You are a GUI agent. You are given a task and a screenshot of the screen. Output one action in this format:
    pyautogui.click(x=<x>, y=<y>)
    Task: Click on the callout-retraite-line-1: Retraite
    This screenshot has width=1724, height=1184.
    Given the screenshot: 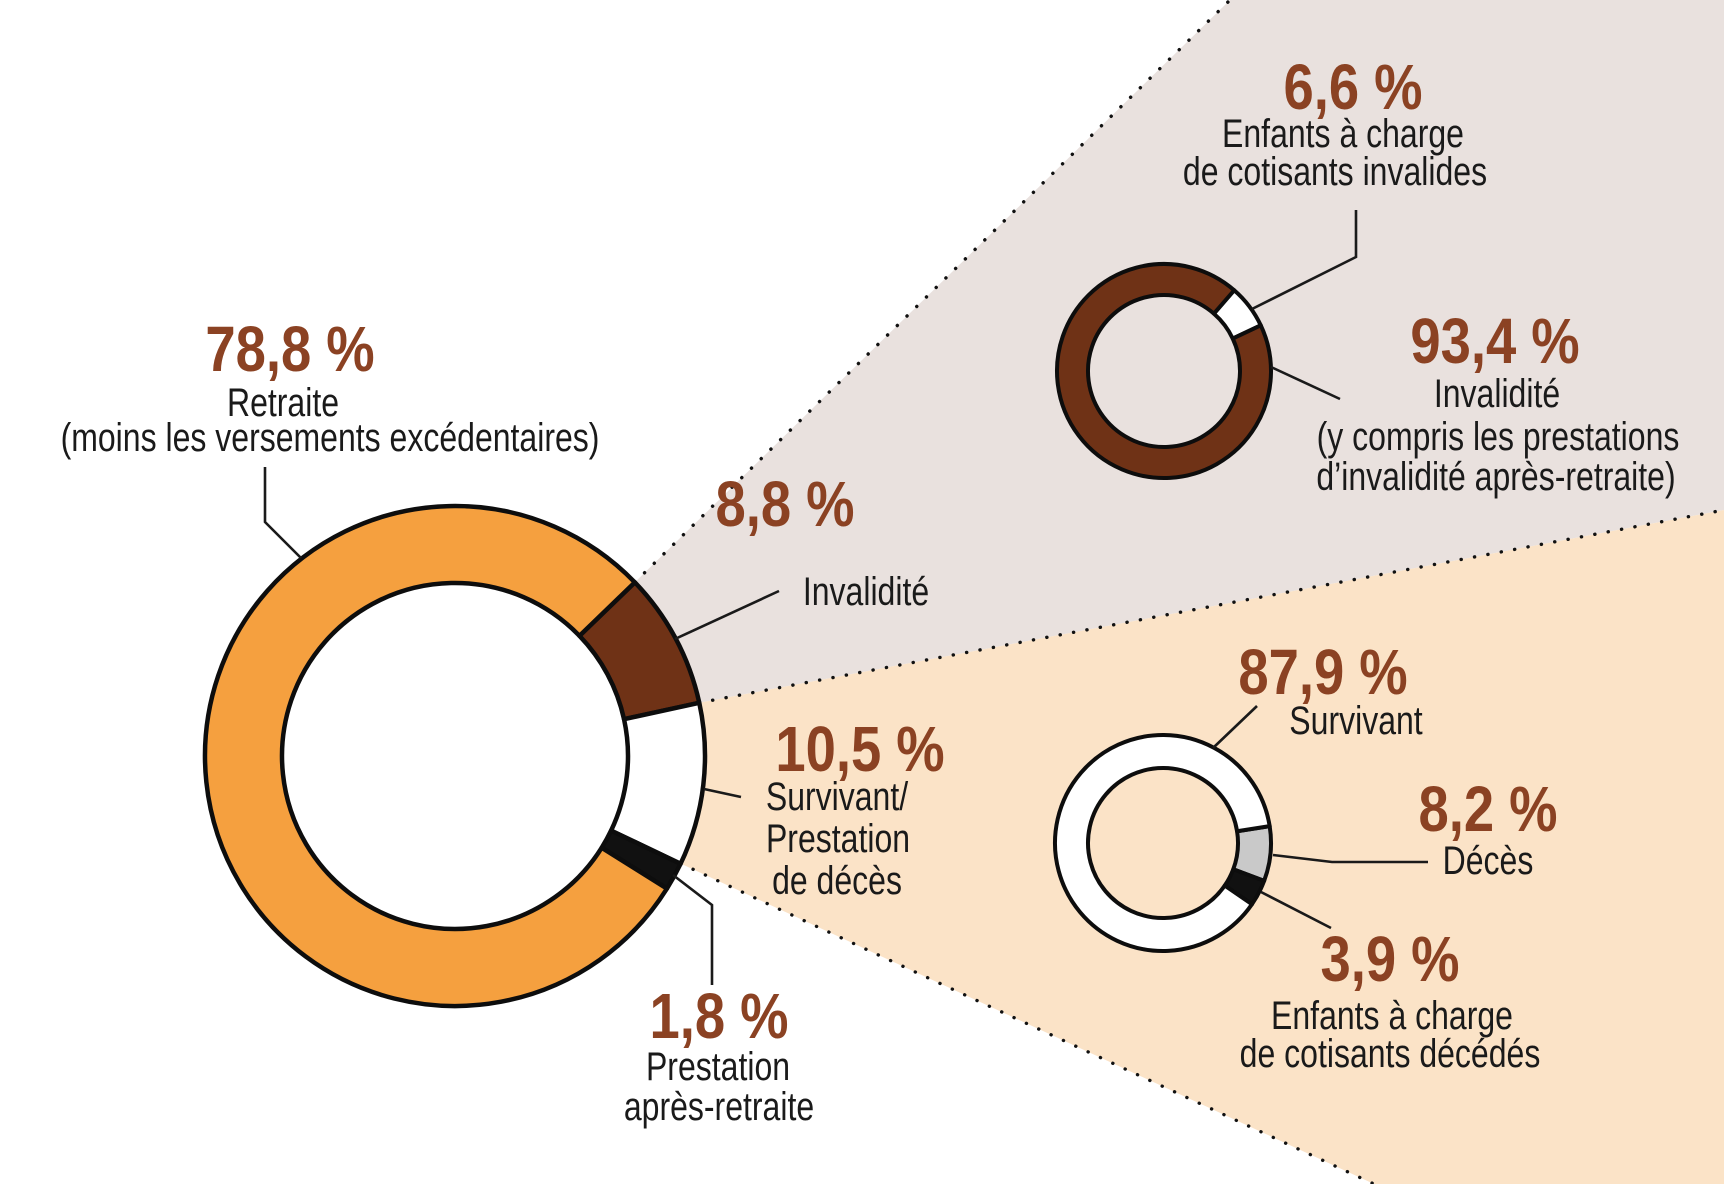 What is the action you would take?
    pyautogui.click(x=283, y=403)
    